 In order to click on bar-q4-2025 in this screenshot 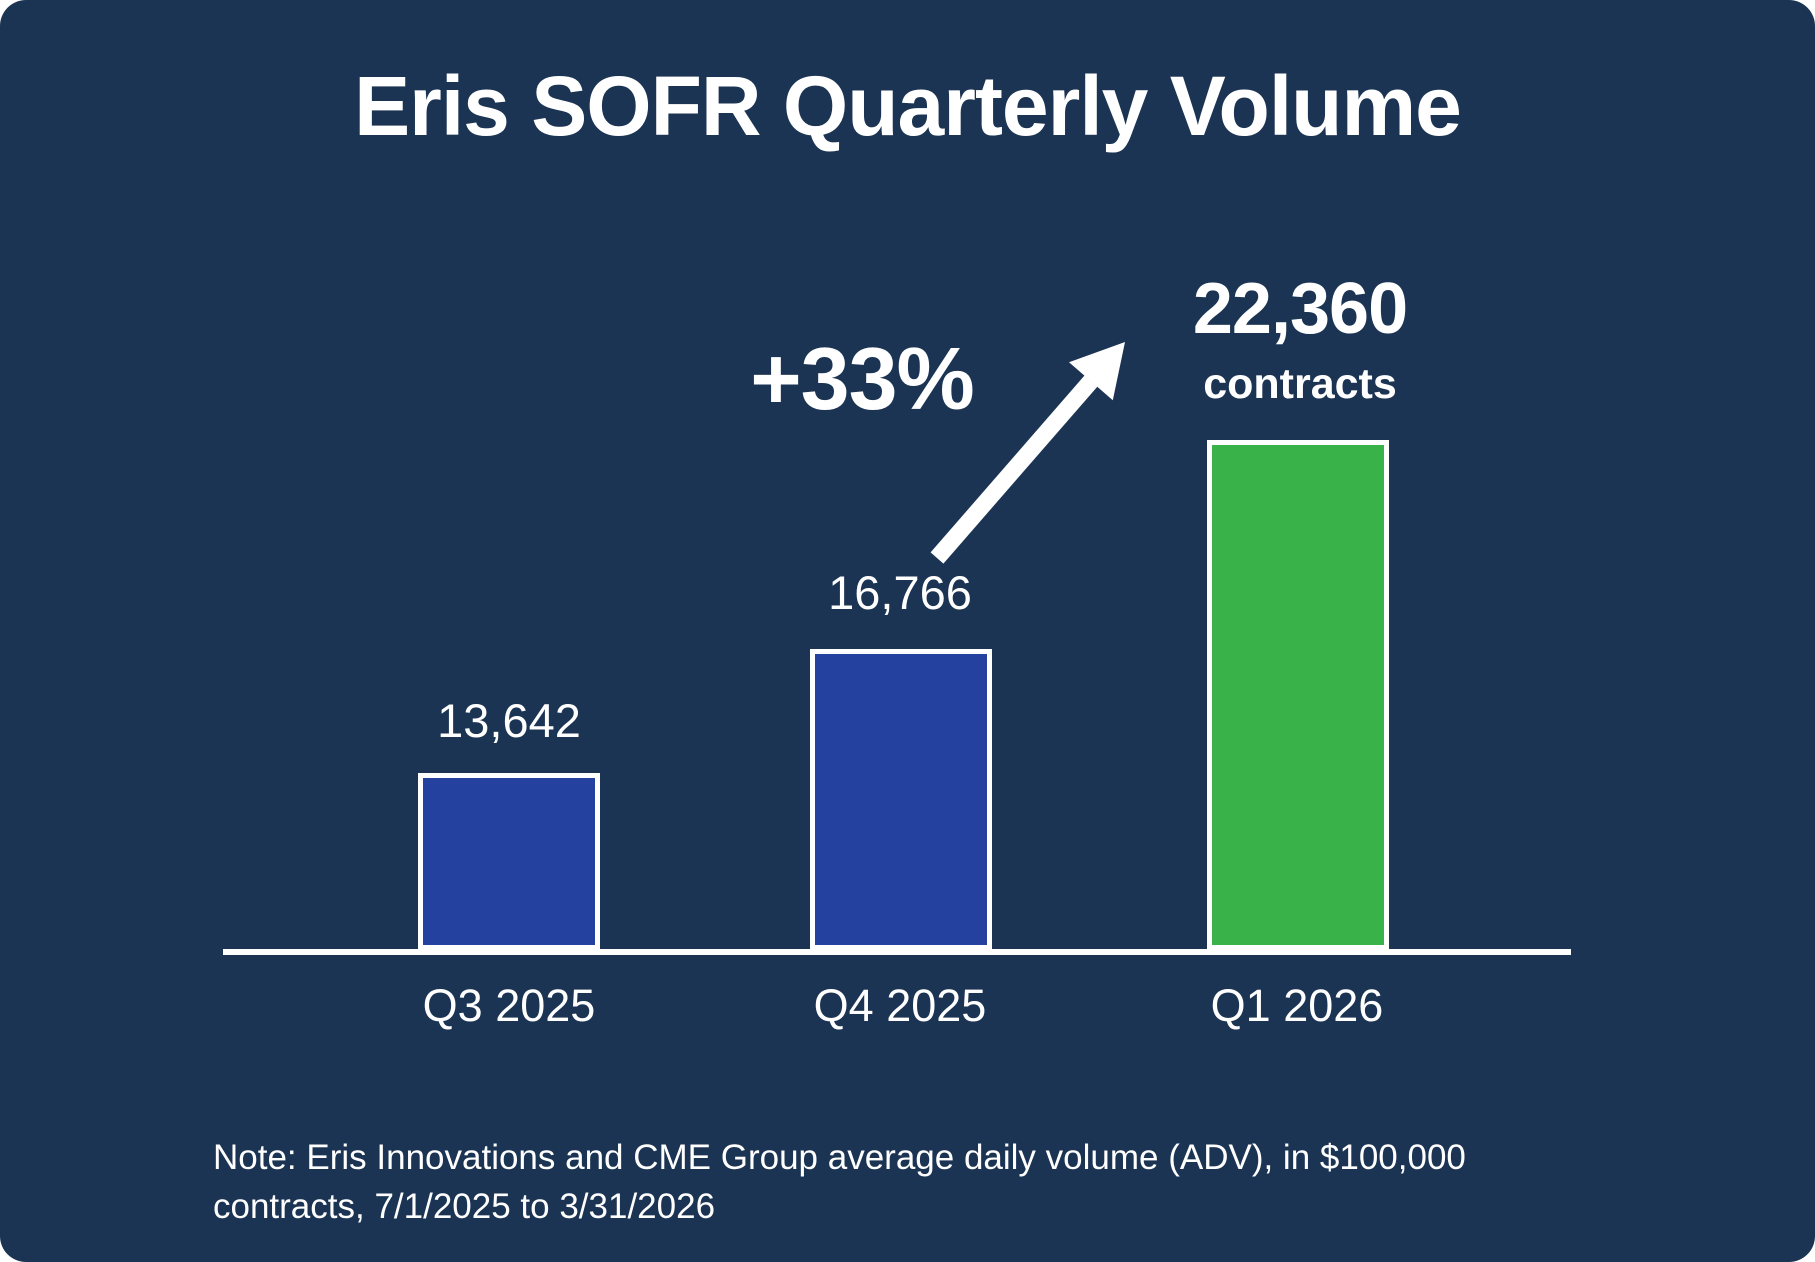, I will do `click(901, 799)`.